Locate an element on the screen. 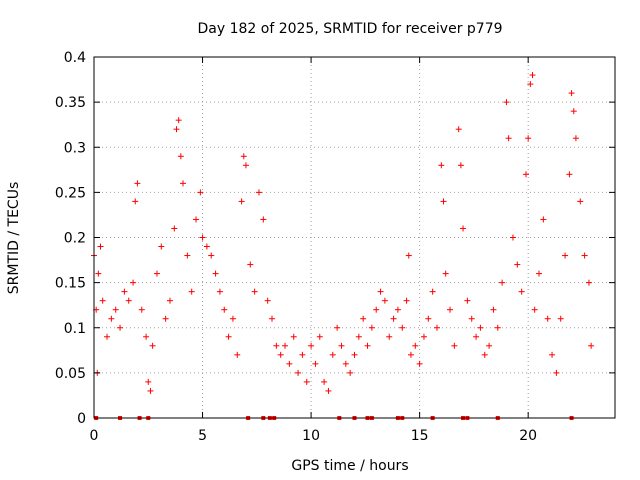  x-tick-label: 5 is located at coordinates (202, 436).